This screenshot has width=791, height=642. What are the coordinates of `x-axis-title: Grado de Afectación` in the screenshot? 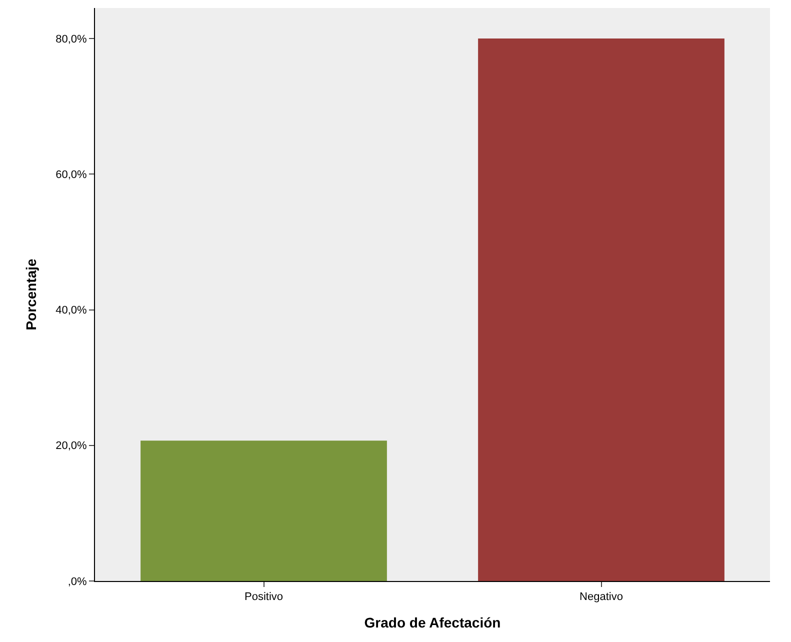 It's located at (432, 622).